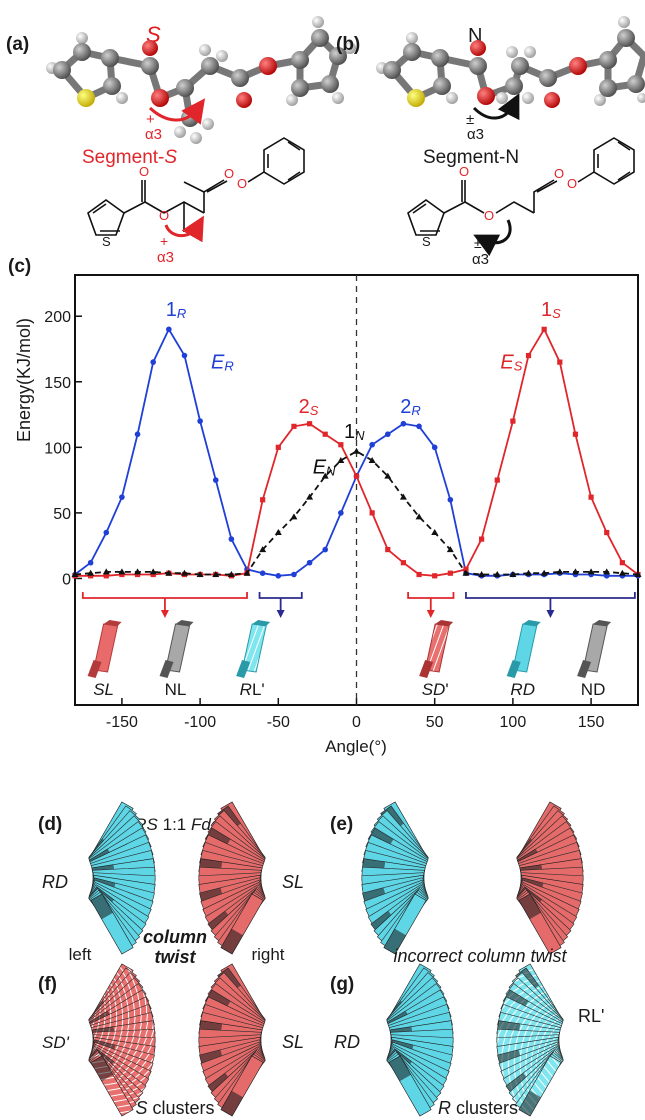 This screenshot has height=1120, width=645. I want to click on panel-a-oxygen-1: O, so click(144, 171).